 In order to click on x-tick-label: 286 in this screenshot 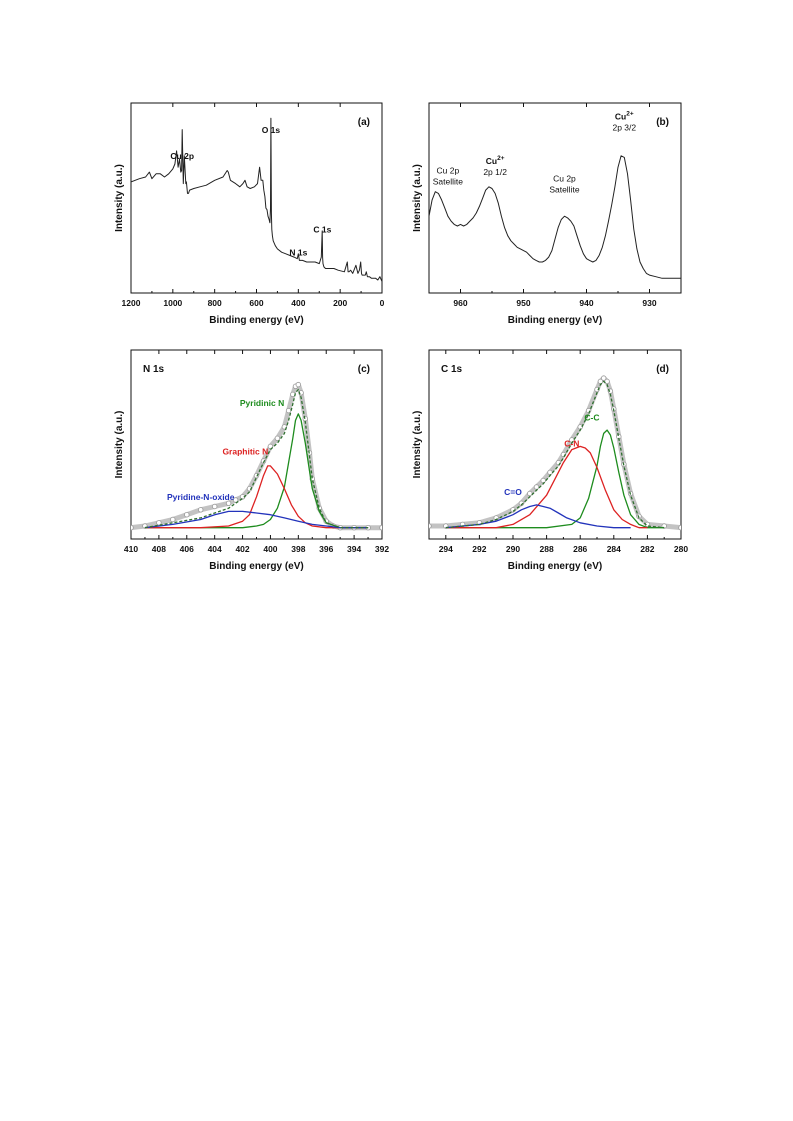, I will do `click(580, 549)`.